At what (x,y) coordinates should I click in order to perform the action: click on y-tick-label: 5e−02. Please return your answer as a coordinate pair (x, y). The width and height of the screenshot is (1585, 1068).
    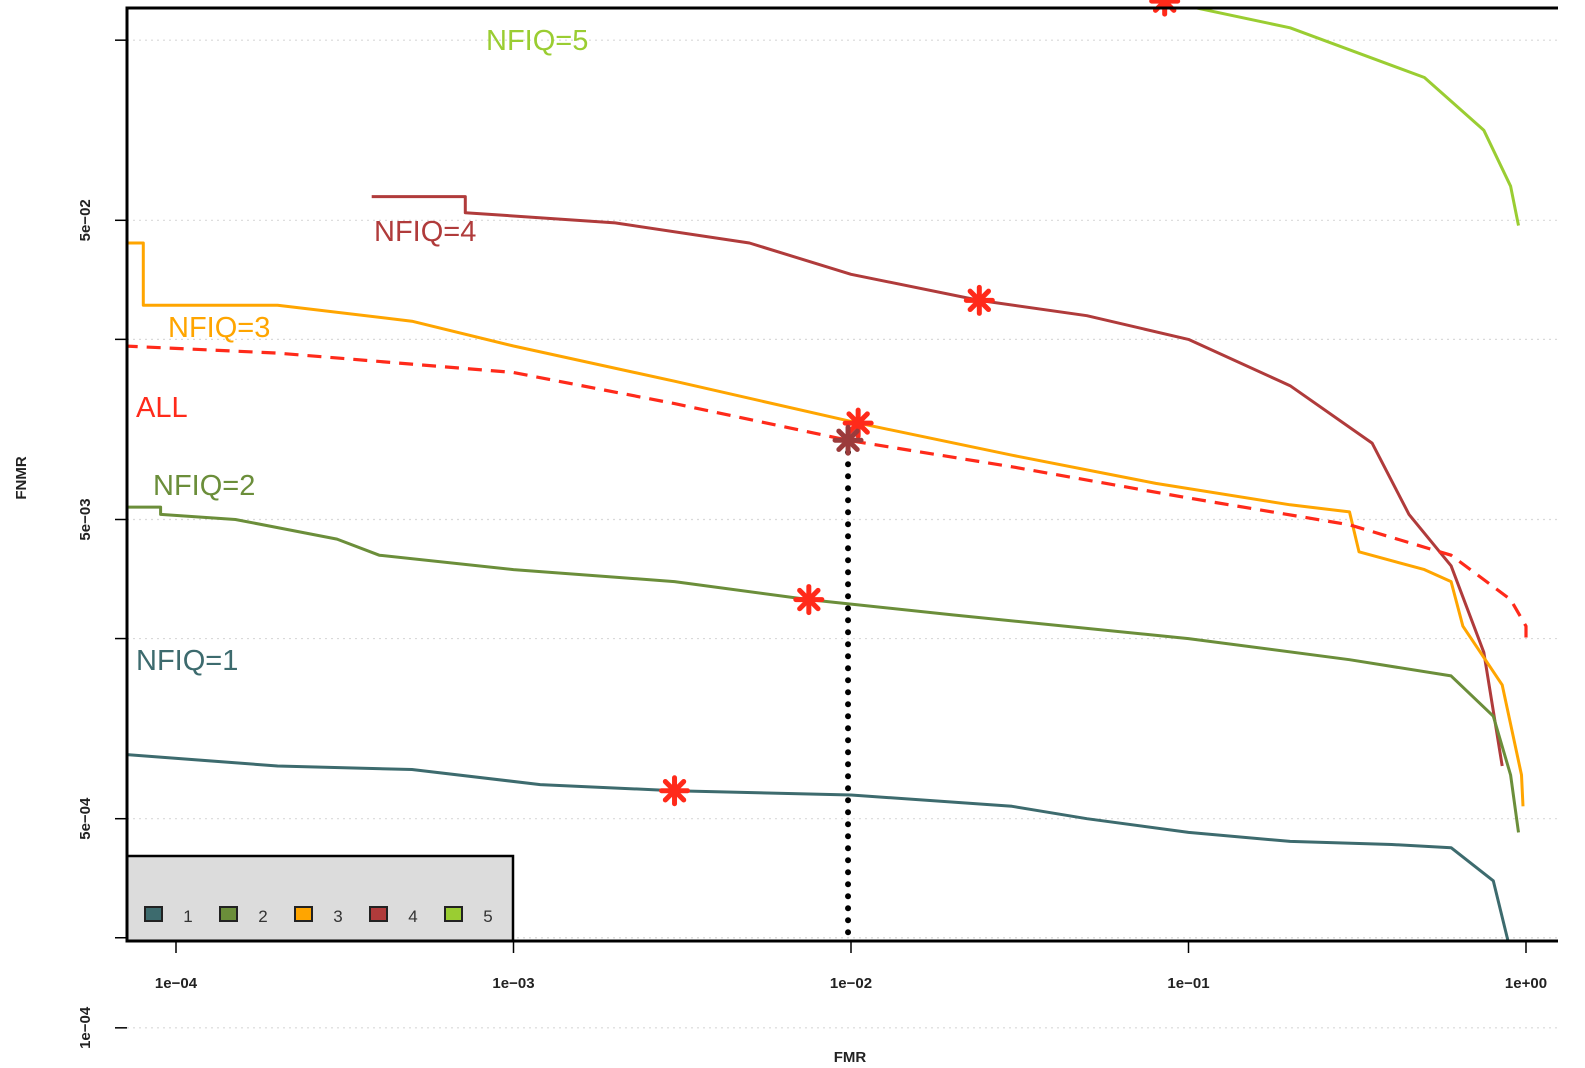
    Looking at the image, I should click on (85, 220).